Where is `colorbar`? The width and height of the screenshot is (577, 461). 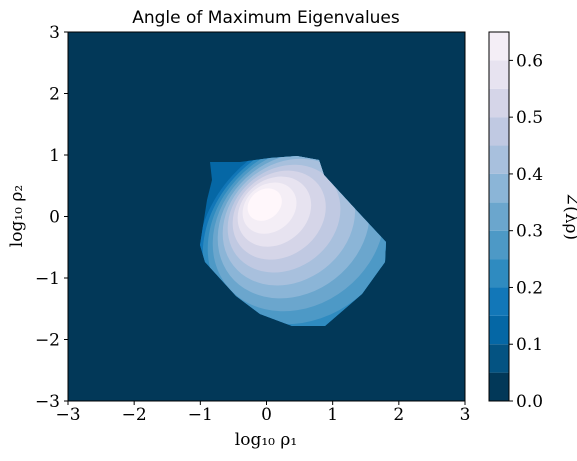
colorbar is located at coordinates (499, 216).